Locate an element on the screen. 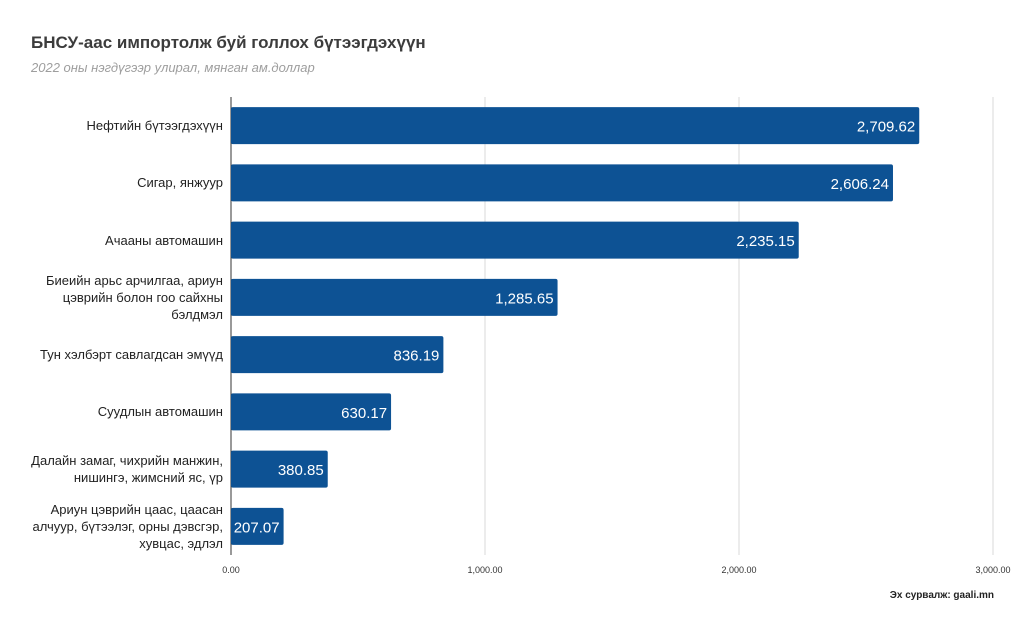 Image resolution: width=1024 pixels, height=635 pixels. x-tick-label: 3,000.00 is located at coordinates (992, 570).